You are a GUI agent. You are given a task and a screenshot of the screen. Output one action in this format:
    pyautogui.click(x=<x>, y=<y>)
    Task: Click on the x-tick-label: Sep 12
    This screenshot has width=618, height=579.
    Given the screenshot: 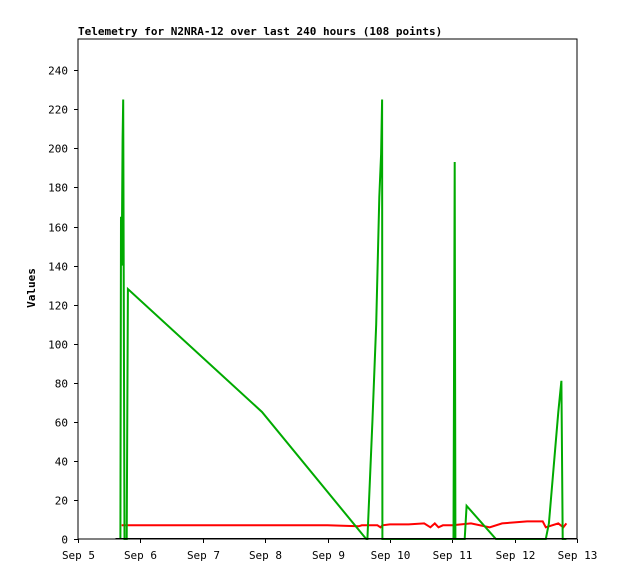 What is the action you would take?
    pyautogui.click(x=516, y=555)
    